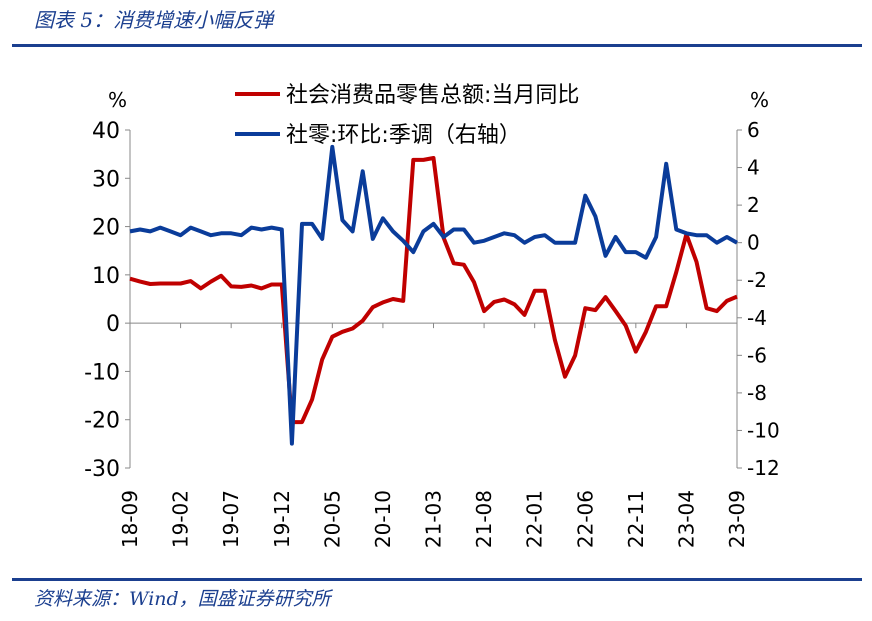  Describe the element at coordinates (383, 519) in the screenshot. I see `x-tick-label: 20-10` at that location.